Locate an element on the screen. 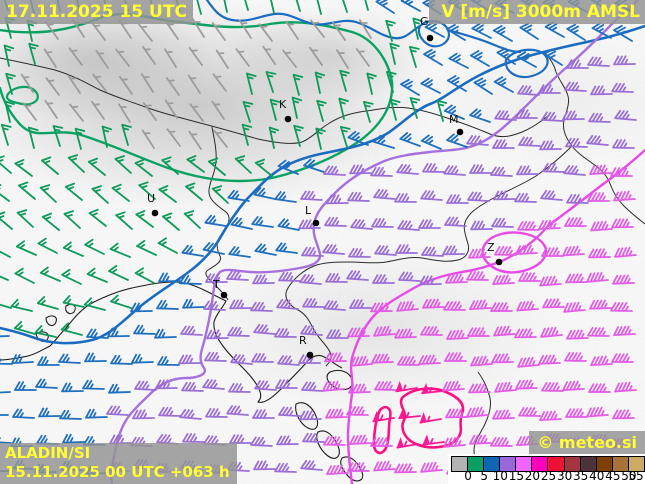 The height and width of the screenshot is (484, 645). parameter-label: V [m/s] 3000m AMSL is located at coordinates (537, 12).